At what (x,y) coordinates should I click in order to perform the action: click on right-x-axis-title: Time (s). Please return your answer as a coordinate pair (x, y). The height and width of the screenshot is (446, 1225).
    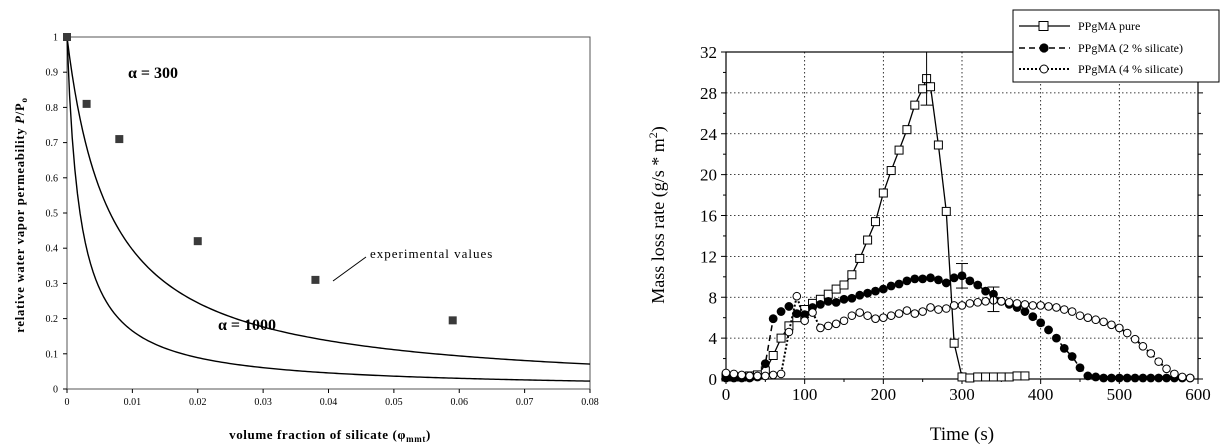
    Looking at the image, I should click on (962, 434).